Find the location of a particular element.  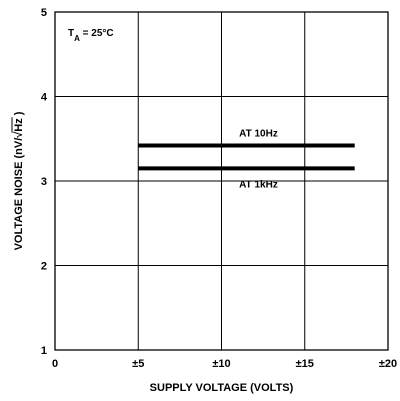

y-axis-label-radicand: Hz is located at coordinates (19, 125).